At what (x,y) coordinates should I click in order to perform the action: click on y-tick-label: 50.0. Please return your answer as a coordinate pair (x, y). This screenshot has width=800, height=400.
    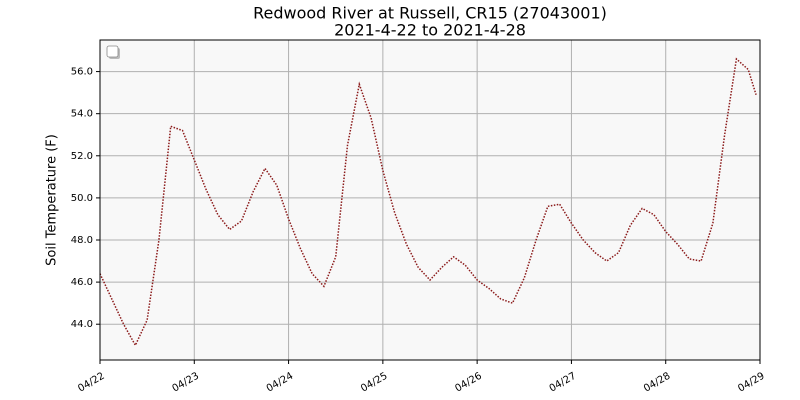
    Looking at the image, I should click on (82, 198).